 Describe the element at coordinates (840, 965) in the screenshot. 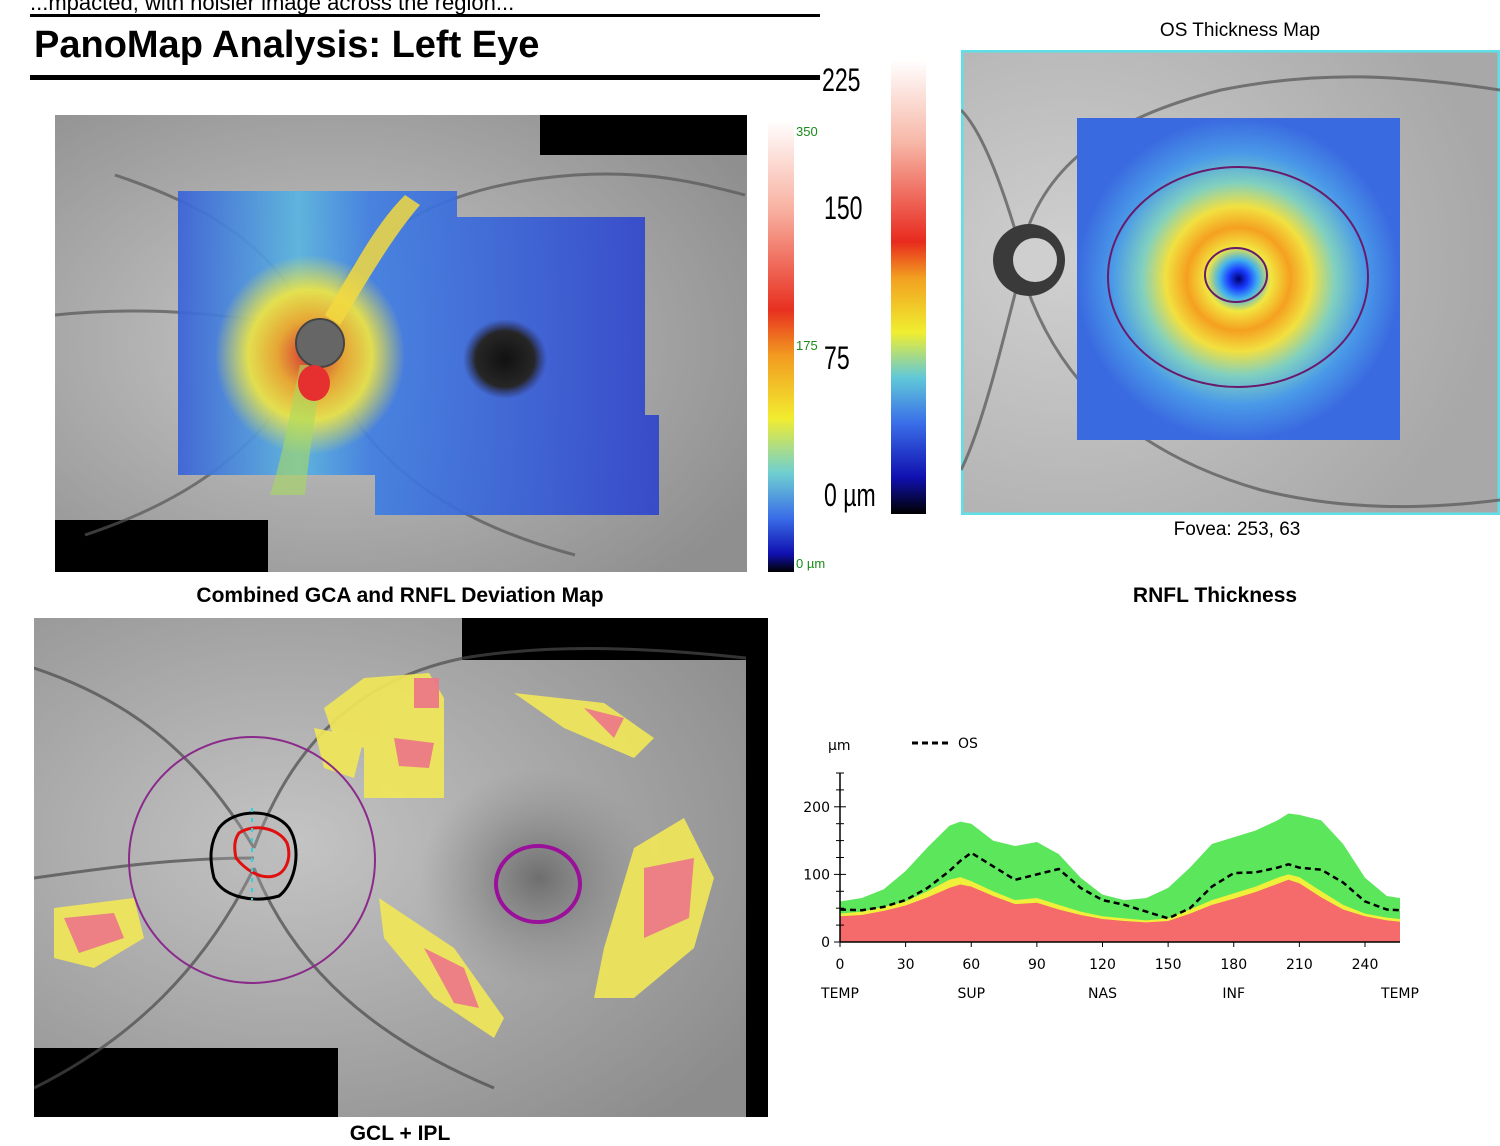

I see `x-tick-label: 0` at that location.